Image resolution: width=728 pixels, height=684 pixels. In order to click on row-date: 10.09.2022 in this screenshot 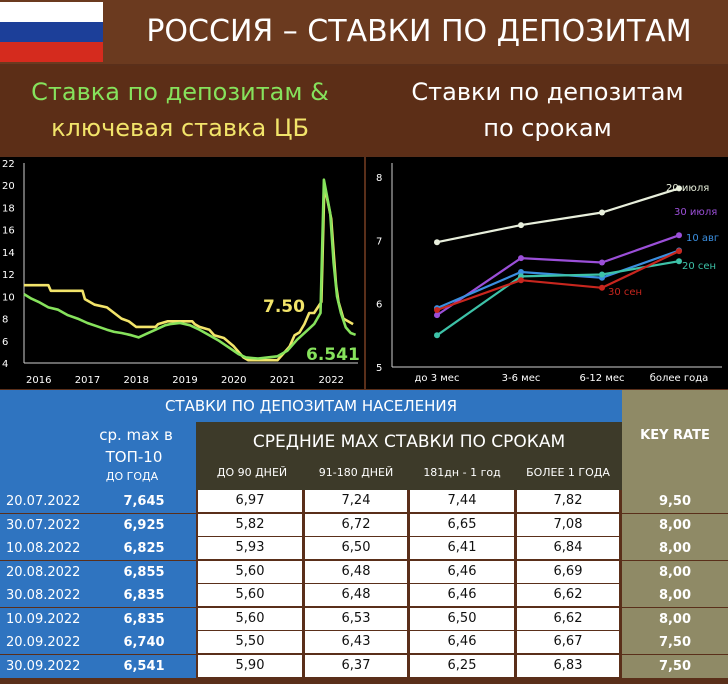, I will do `click(43, 619)`.